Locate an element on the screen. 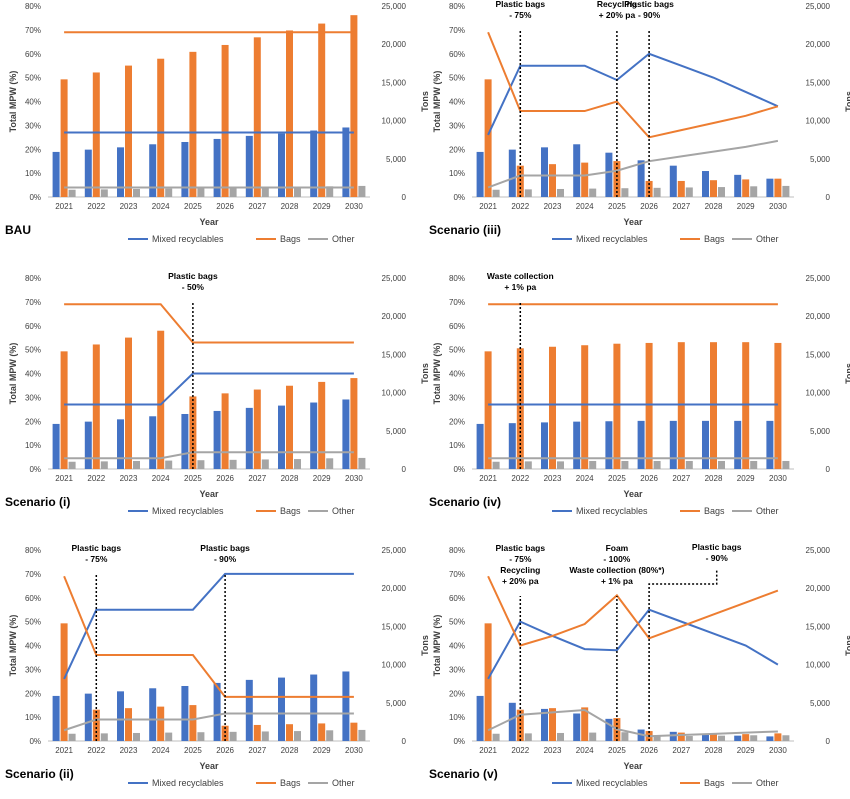 This screenshot has width=850, height=799. y-right-tick-label: 15,000 is located at coordinates (818, 82).